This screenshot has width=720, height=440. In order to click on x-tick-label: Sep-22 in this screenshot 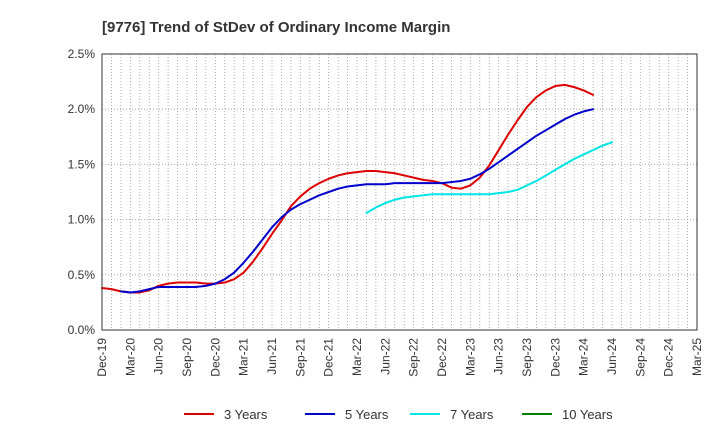, I will do `click(414, 357)`.